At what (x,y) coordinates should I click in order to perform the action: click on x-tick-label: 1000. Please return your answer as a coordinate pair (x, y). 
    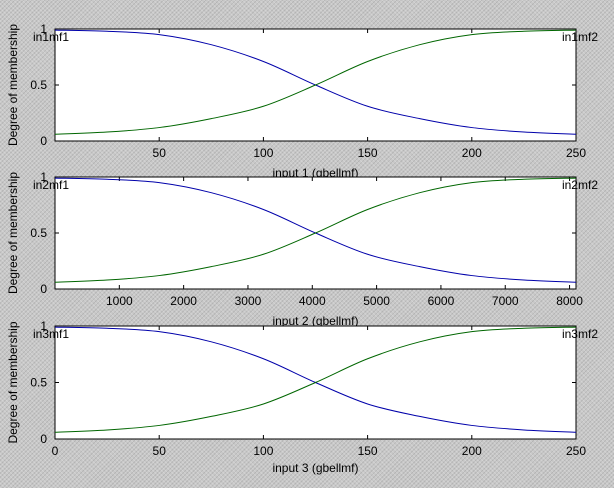
    Looking at the image, I should click on (119, 301).